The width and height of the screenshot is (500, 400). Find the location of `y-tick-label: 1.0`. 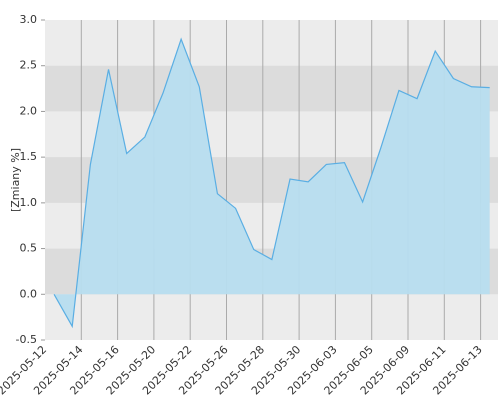

y-tick-label: 1.0 is located at coordinates (29, 202).